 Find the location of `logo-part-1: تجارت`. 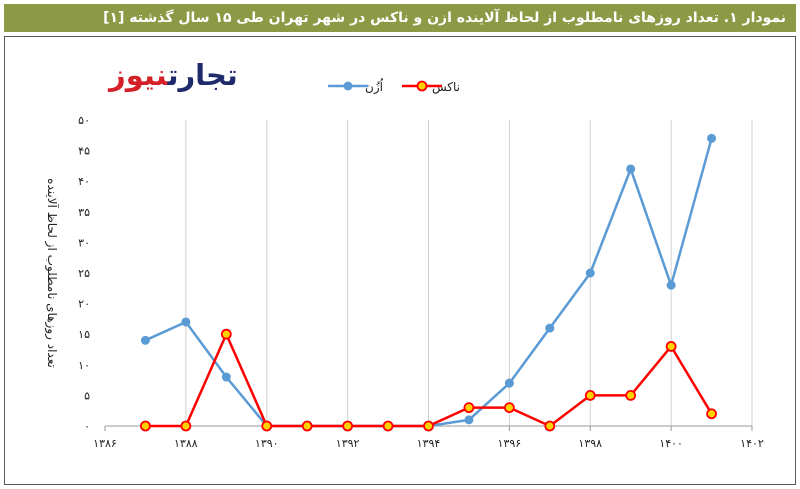

logo-part-1: تجارت is located at coordinates (203, 75).